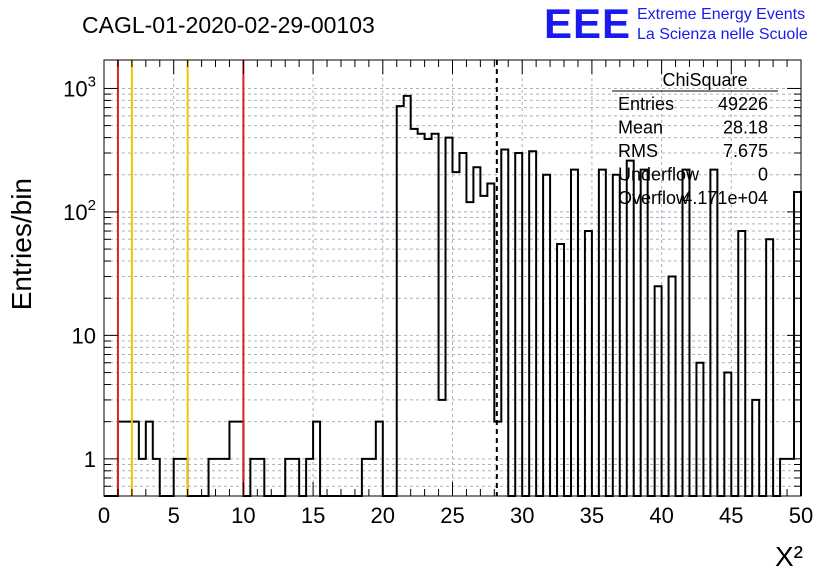 This screenshot has height=572, width=836. What do you see at coordinates (79, 87) in the screenshot?
I see `y-tick-label: 10³` at bounding box center [79, 87].